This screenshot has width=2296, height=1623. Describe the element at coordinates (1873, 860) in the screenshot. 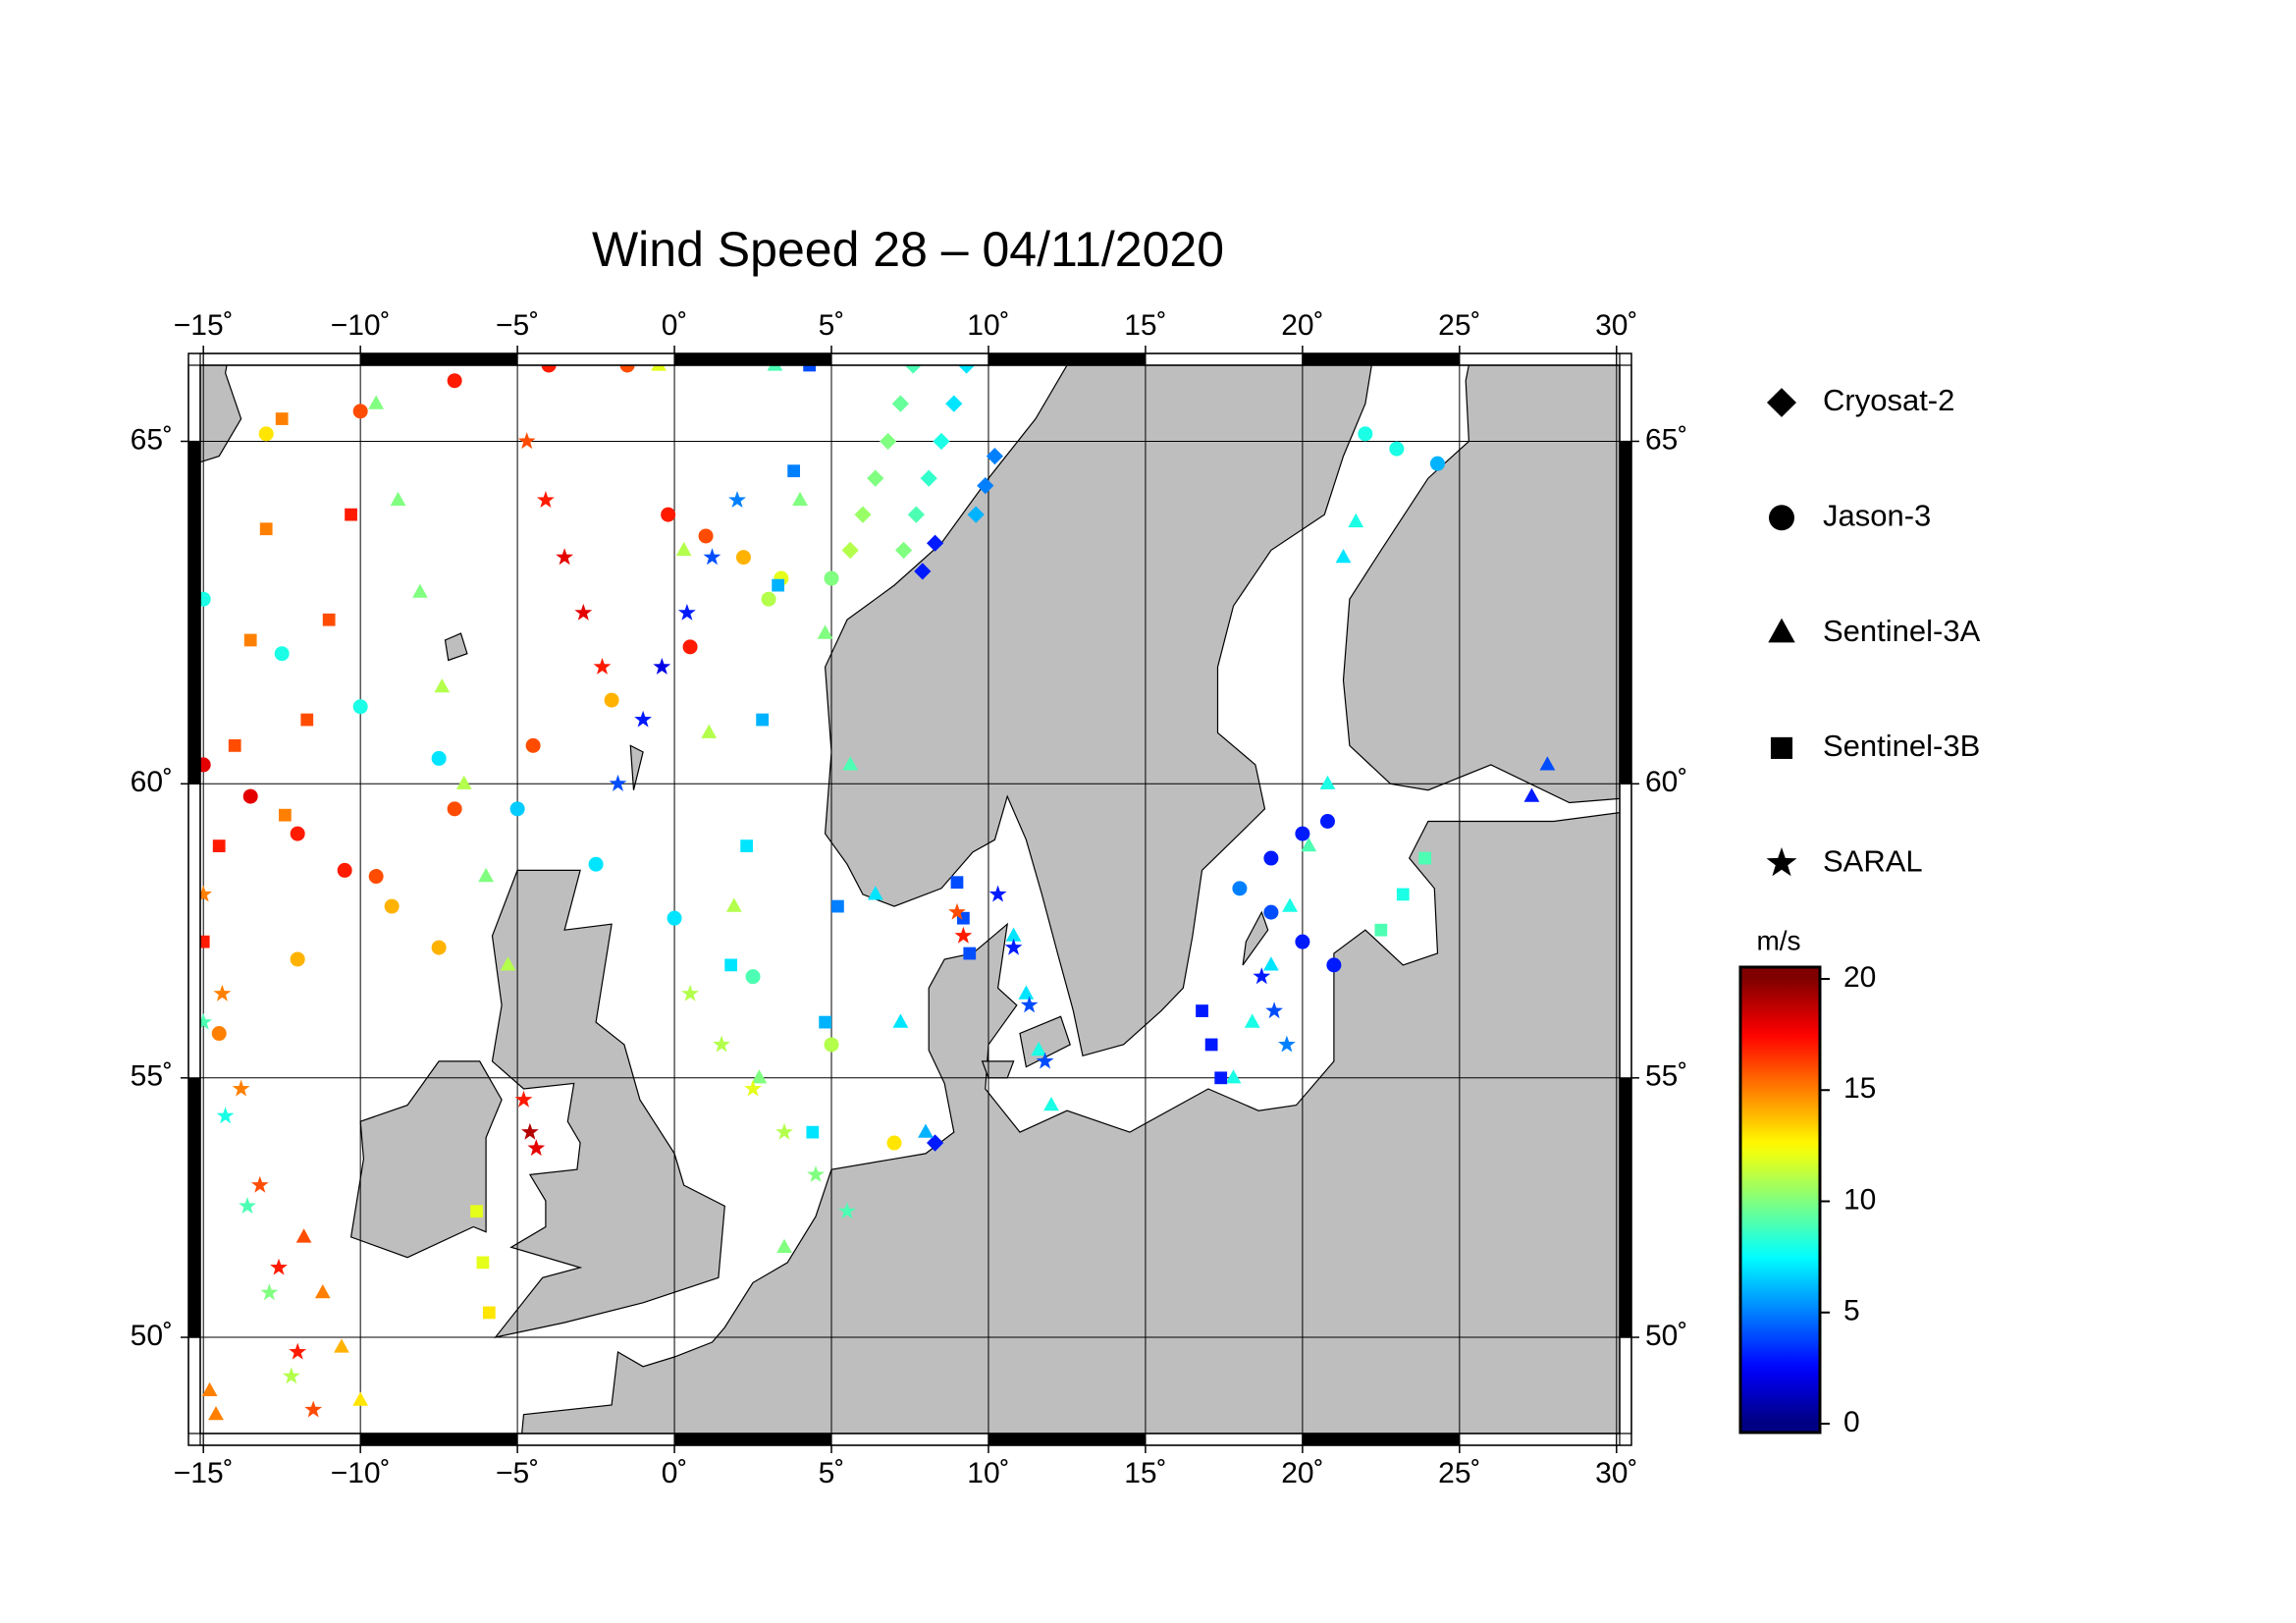

I see `legend-label: SARAL` at that location.